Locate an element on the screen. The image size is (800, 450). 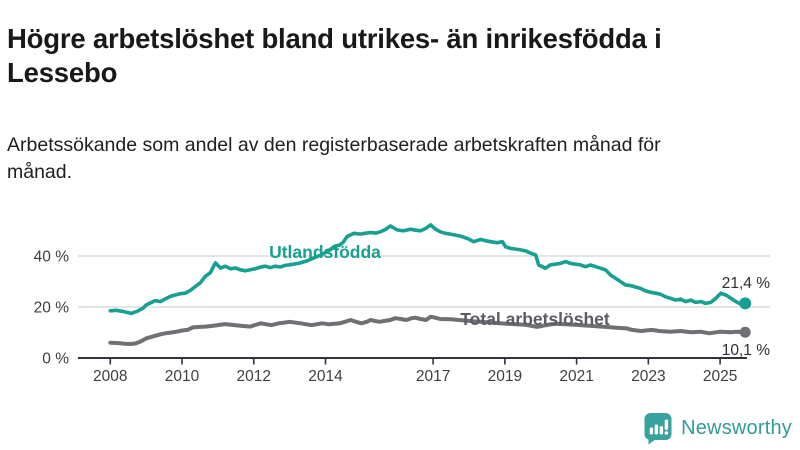
y-tick-label: 0 % is located at coordinates (55, 359).